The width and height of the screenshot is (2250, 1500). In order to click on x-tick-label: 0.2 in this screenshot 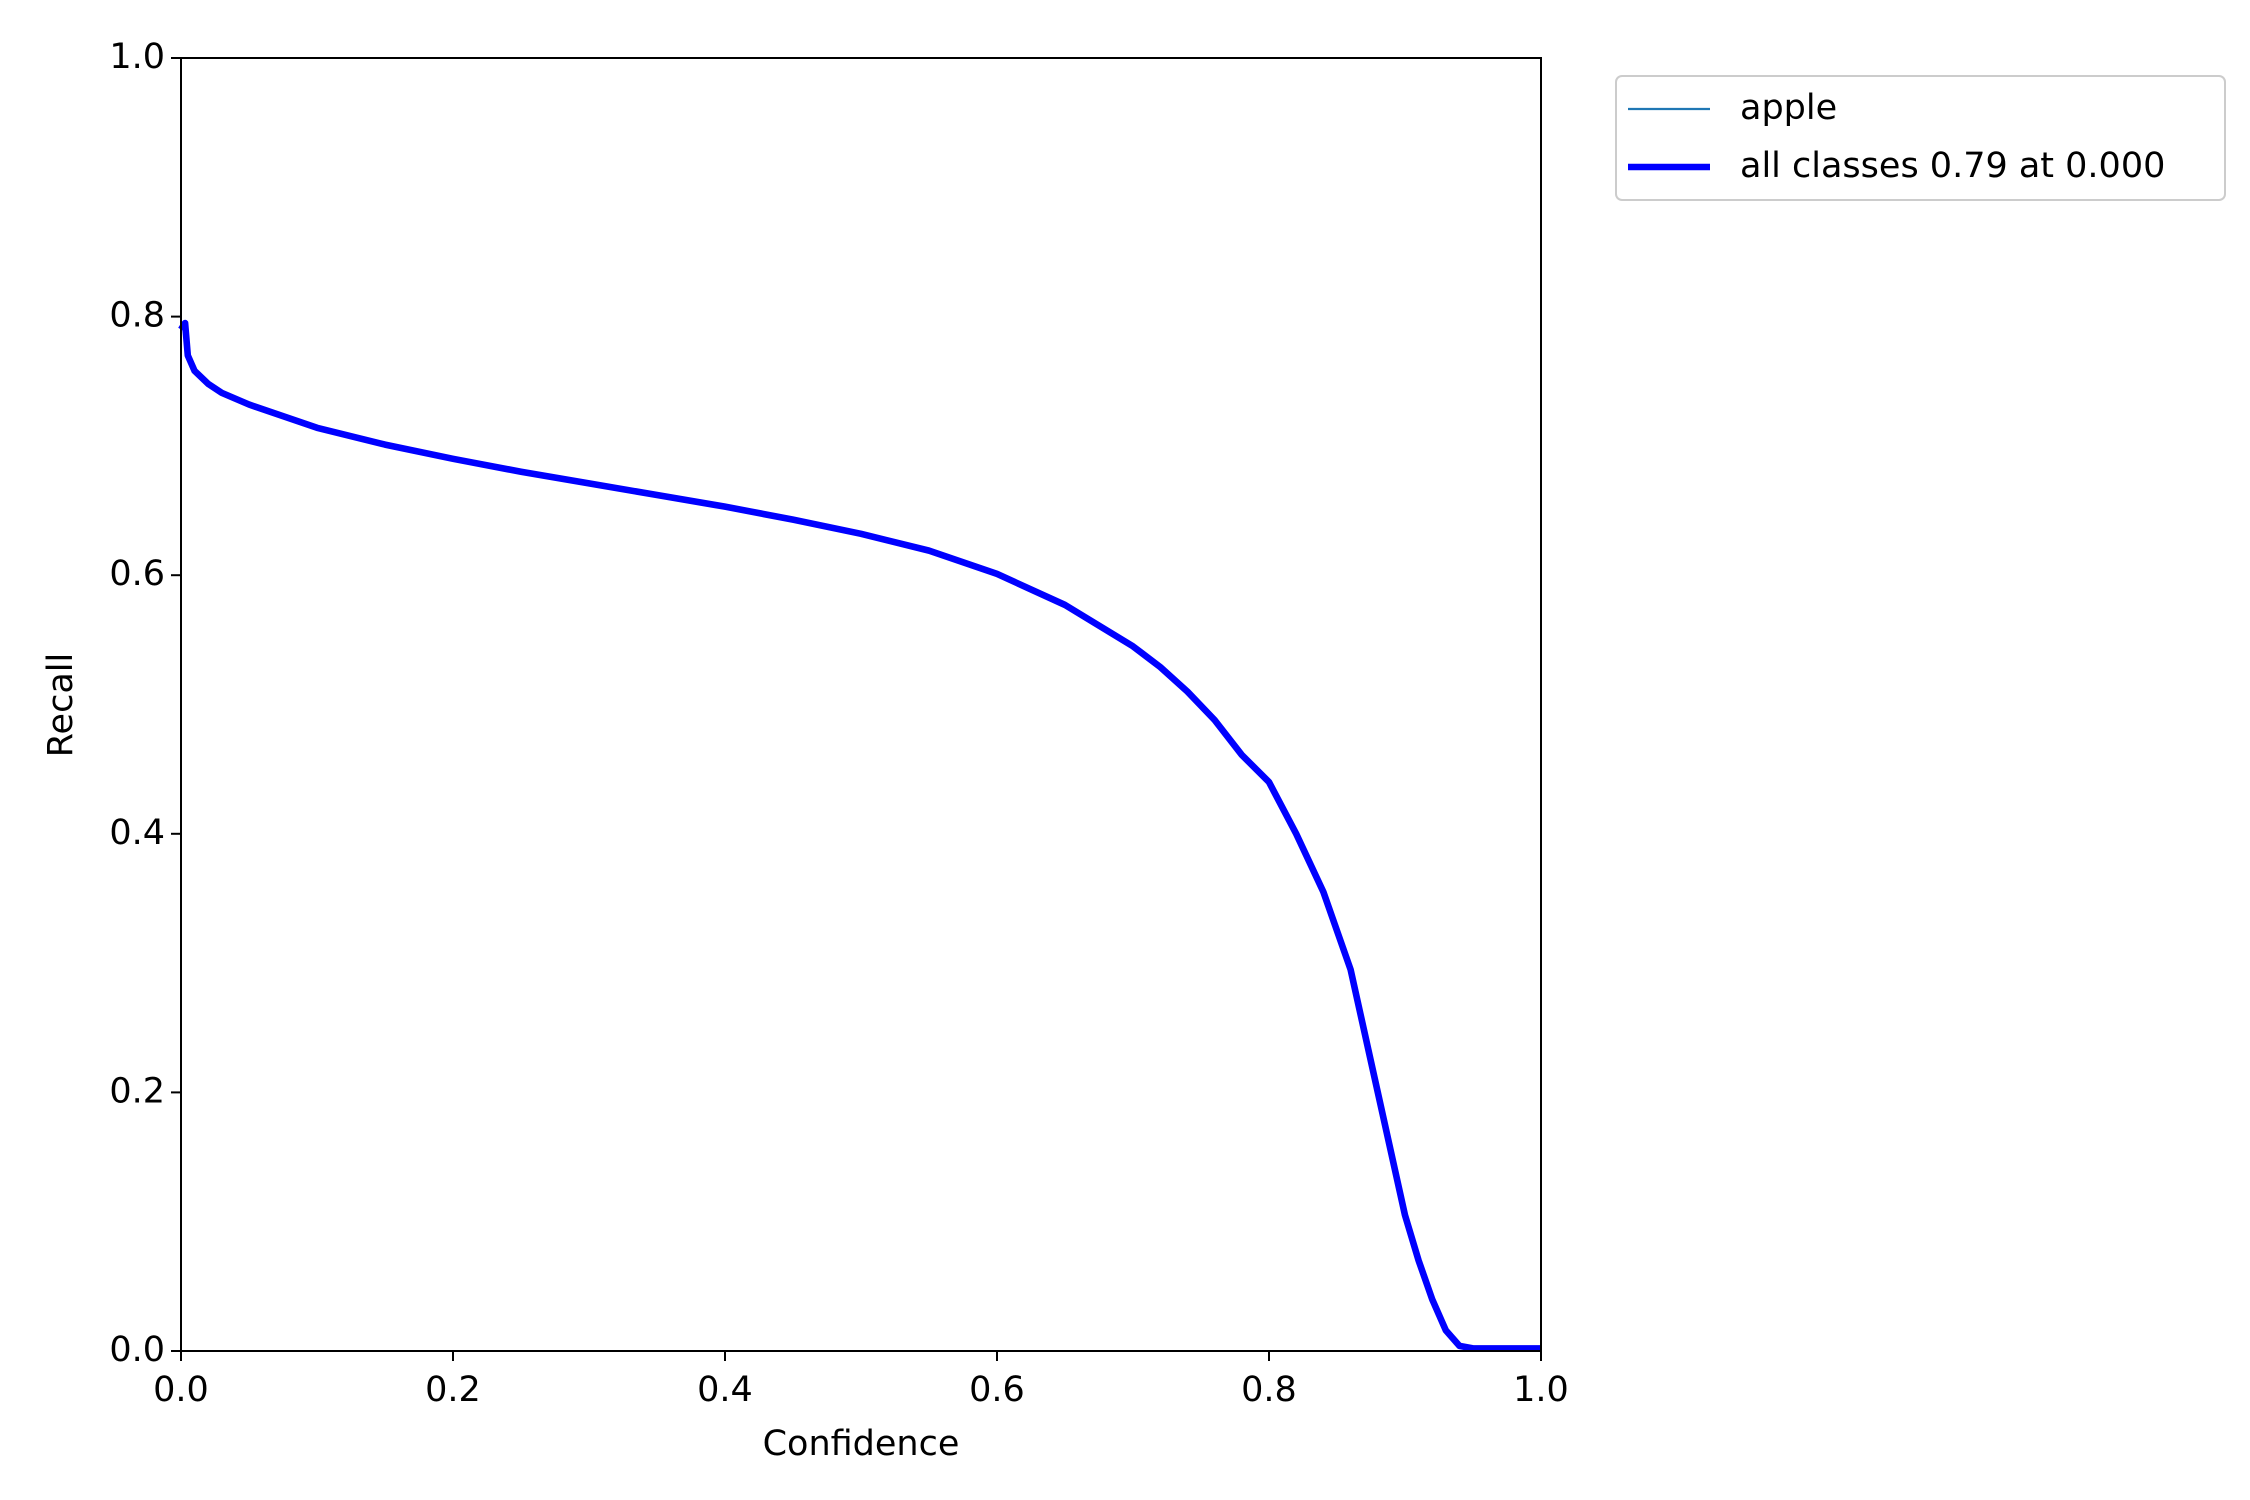, I will do `click(453, 1390)`.